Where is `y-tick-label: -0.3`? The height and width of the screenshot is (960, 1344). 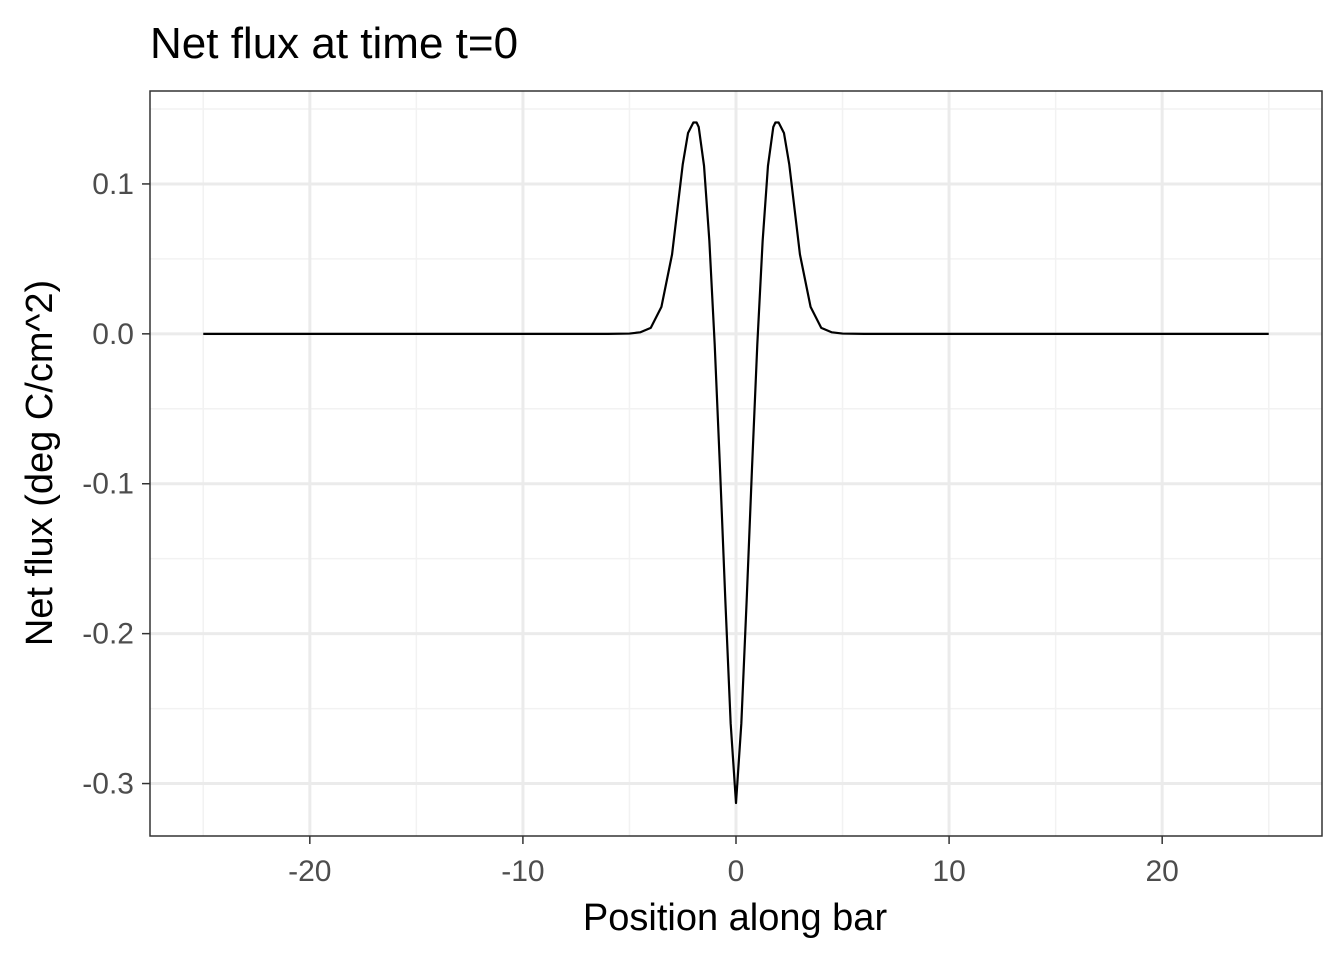 y-tick-label: -0.3 is located at coordinates (108, 784).